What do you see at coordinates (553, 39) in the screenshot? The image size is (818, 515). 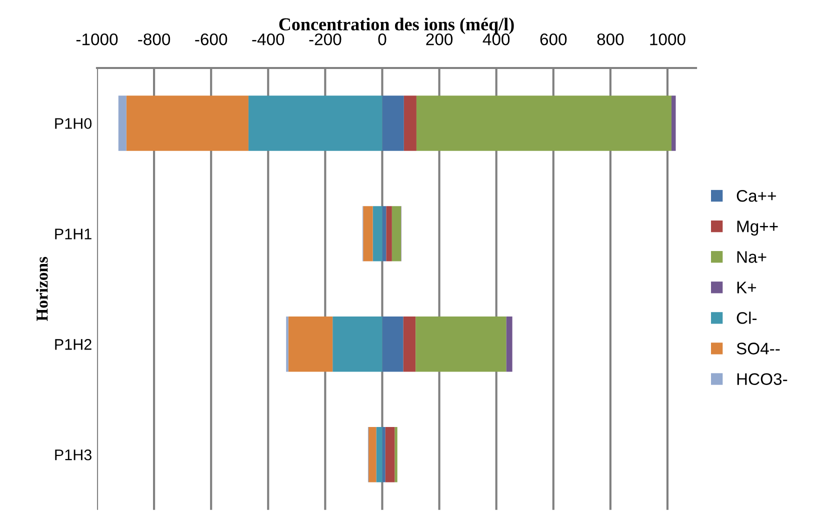 I see `x-tick-label: 600` at bounding box center [553, 39].